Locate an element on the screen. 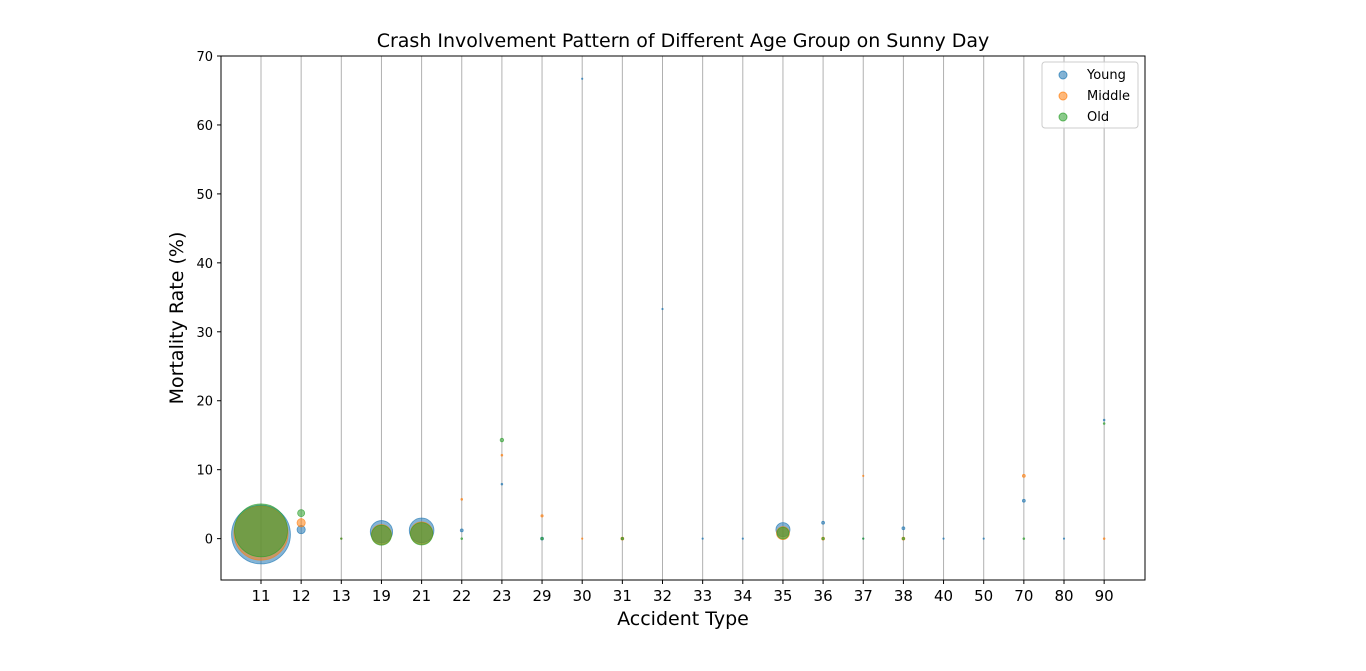 The width and height of the screenshot is (1366, 671). x-tick-label-30: 30 is located at coordinates (582, 596).